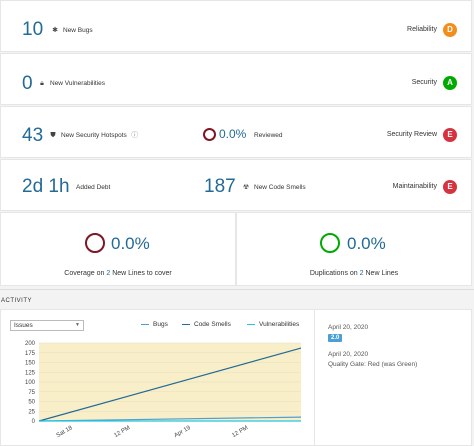  What do you see at coordinates (78, 30) in the screenshot?
I see `new-bugs-text: New Bugs` at bounding box center [78, 30].